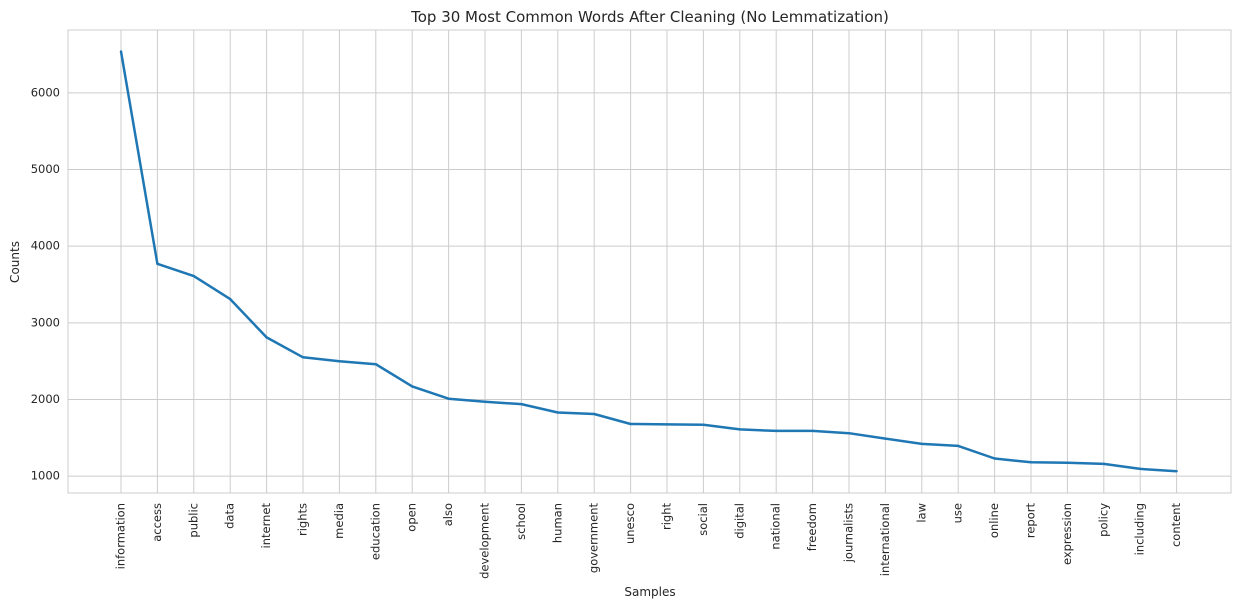 The image size is (1240, 609). Describe the element at coordinates (994, 520) in the screenshot. I see `x-tick-label: online` at that location.